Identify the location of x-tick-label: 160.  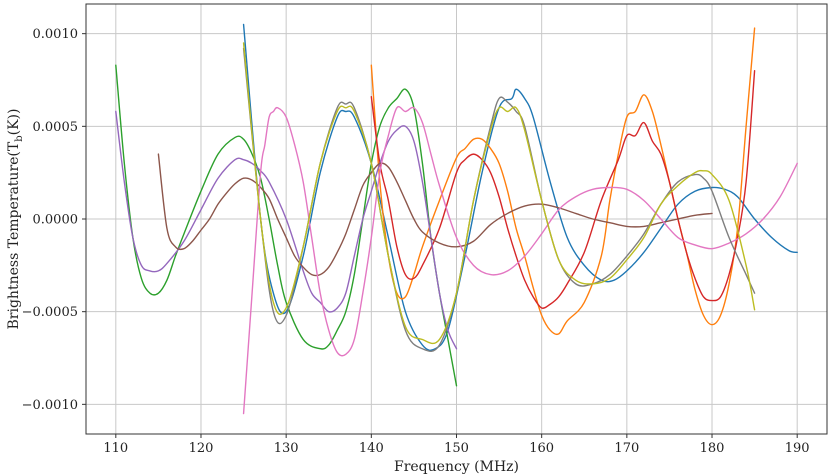
(541, 448).